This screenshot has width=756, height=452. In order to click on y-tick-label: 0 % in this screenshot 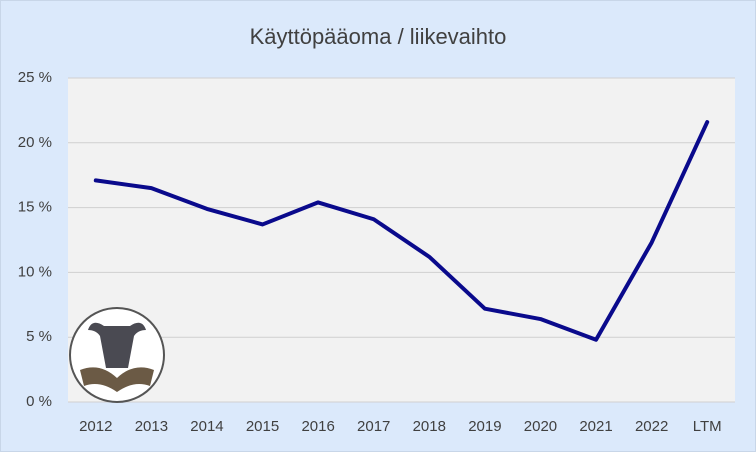, I will do `click(39, 401)`.